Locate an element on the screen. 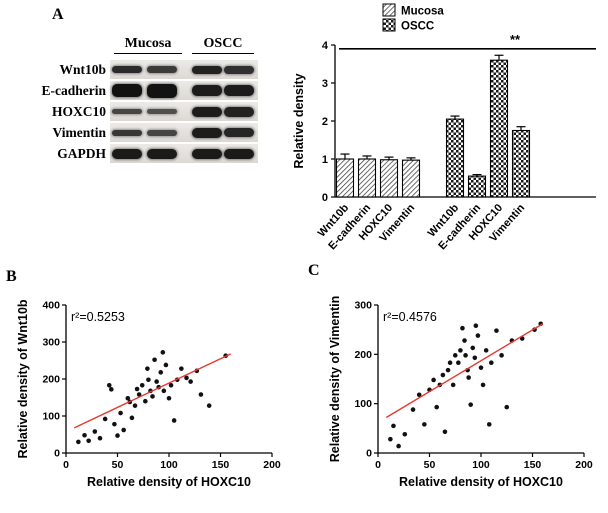 This screenshot has width=608, height=513. bar-oscc-vimentin is located at coordinates (521, 163).